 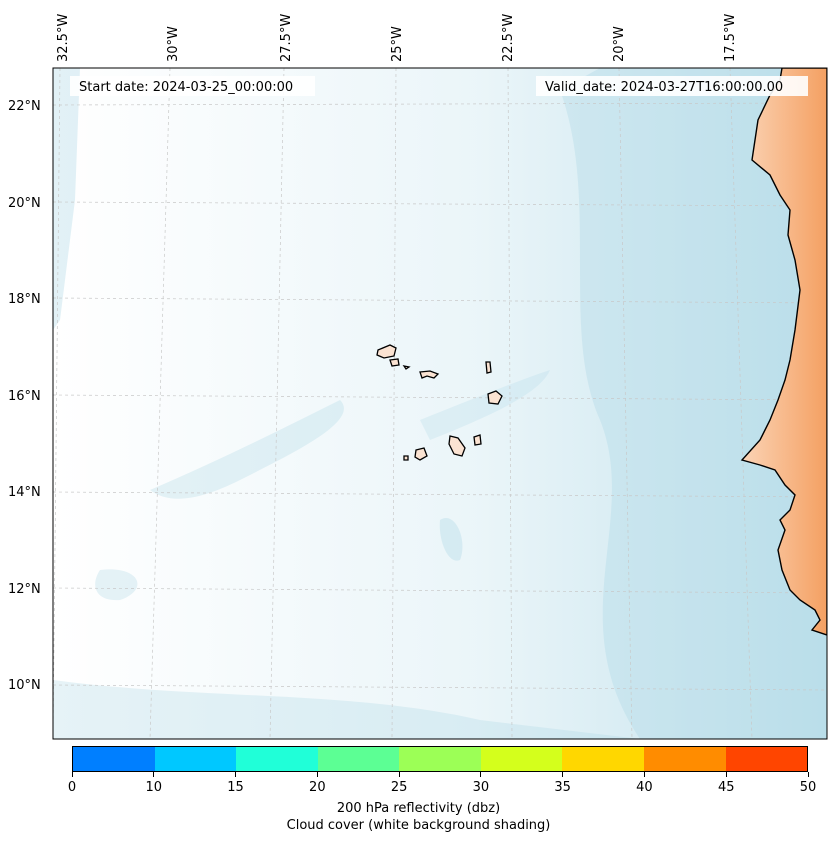 What do you see at coordinates (508, 38) in the screenshot?
I see `lon-label-22-5w: 22.5°W` at bounding box center [508, 38].